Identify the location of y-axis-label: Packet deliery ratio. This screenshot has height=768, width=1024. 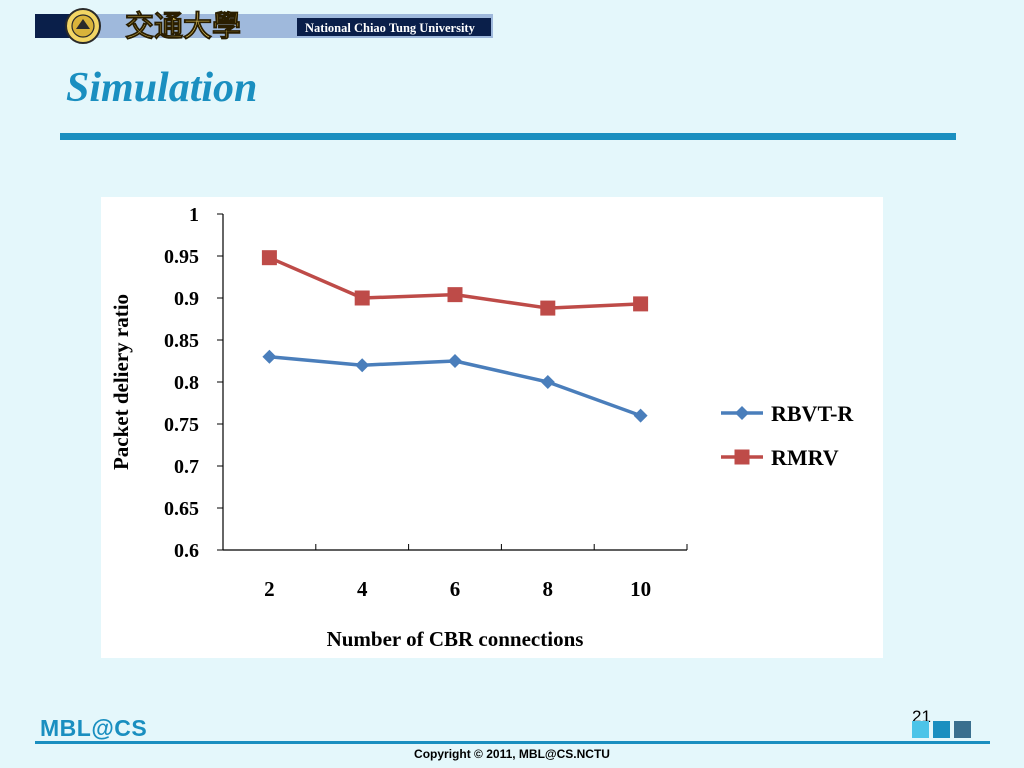
(121, 382).